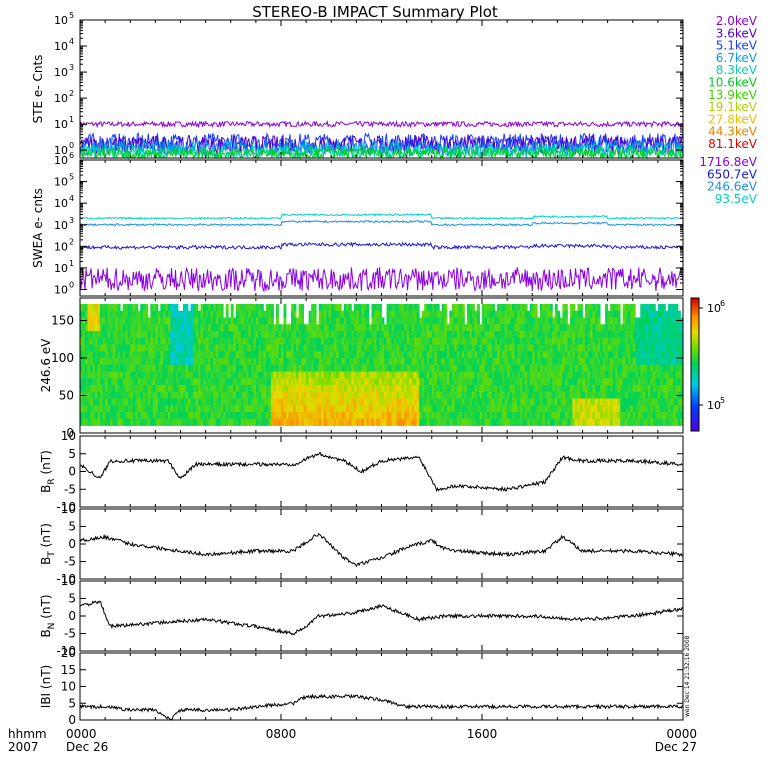  I want to click on y-tick-label: 10, so click(61, 124).